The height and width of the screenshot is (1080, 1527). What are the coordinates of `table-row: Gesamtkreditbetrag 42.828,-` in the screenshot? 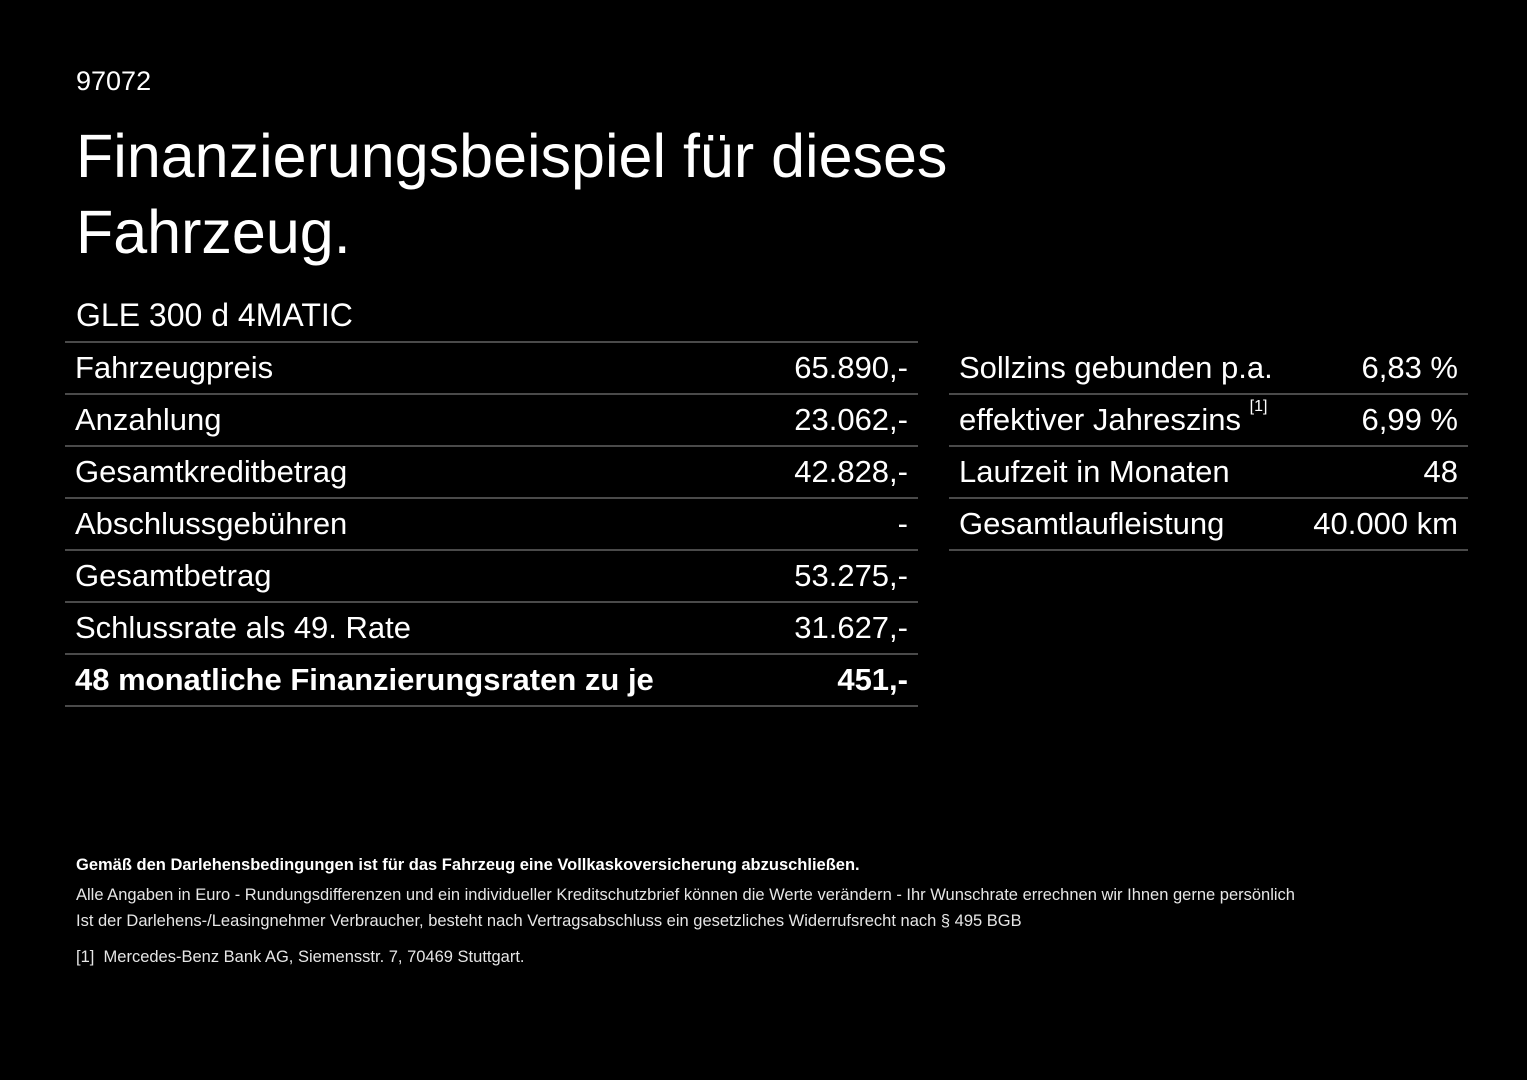 It's located at (491, 472).